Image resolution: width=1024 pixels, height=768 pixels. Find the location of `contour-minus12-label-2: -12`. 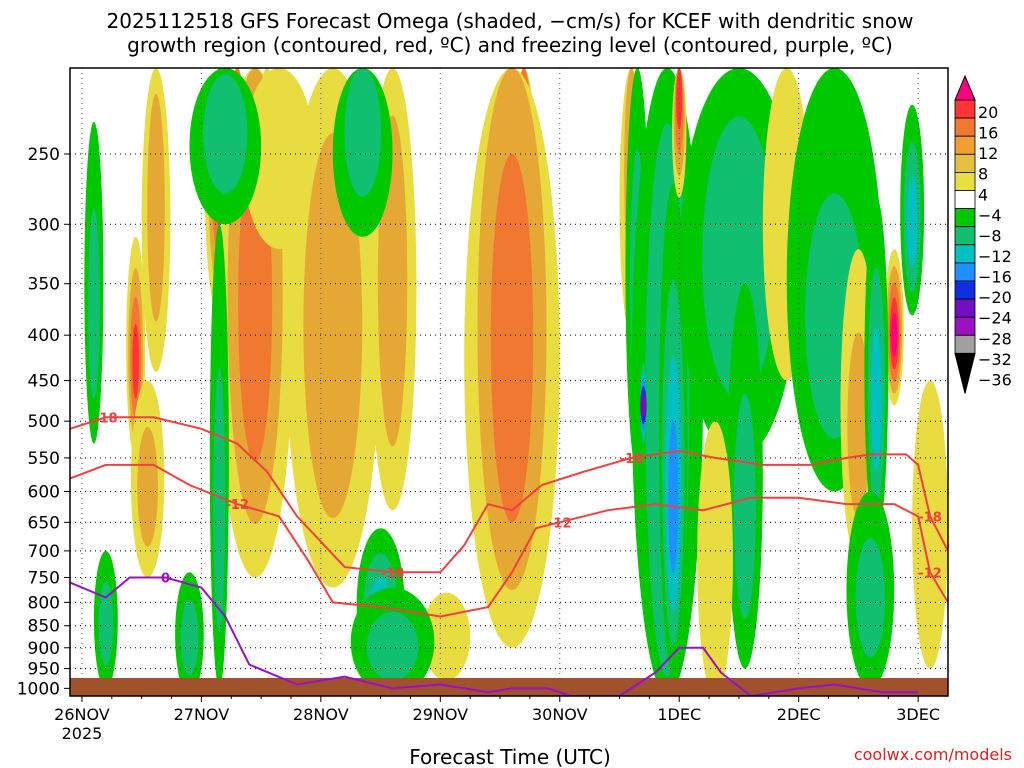

contour-minus12-label-2: -12 is located at coordinates (930, 573).